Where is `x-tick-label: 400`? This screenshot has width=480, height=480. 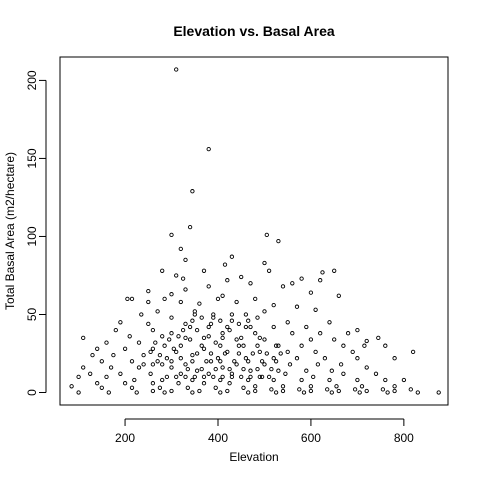 x-tick-label: 400 is located at coordinates (218, 438).